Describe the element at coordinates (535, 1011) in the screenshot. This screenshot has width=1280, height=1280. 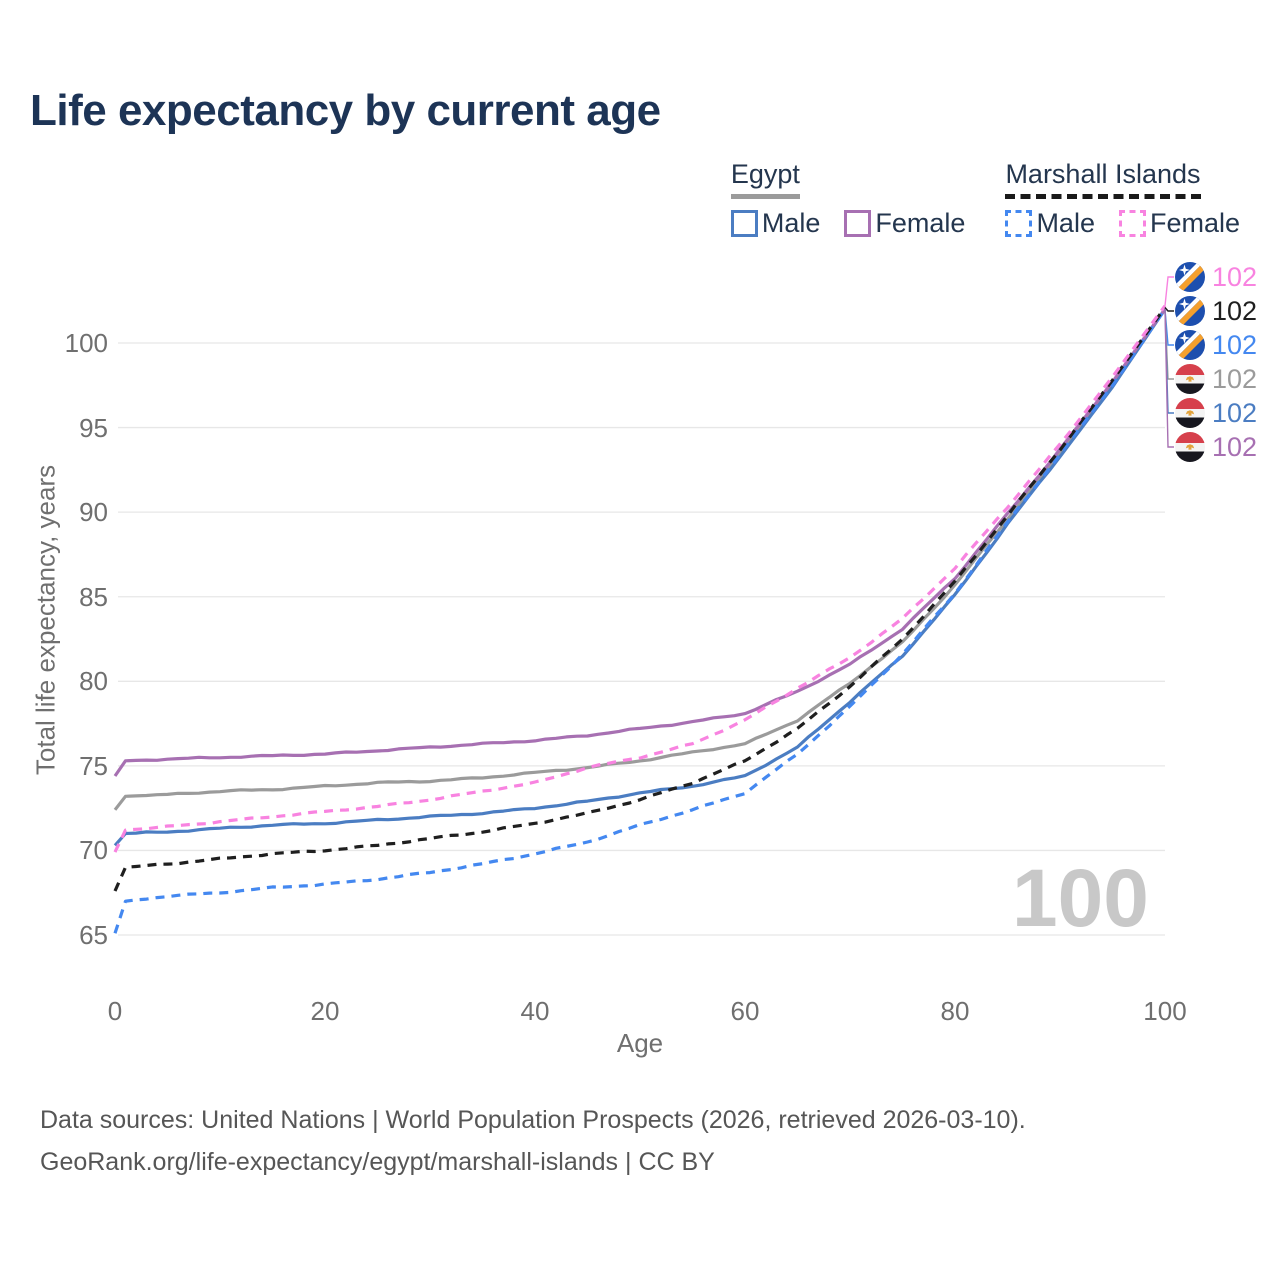
I see `x-tick-label: 40` at that location.